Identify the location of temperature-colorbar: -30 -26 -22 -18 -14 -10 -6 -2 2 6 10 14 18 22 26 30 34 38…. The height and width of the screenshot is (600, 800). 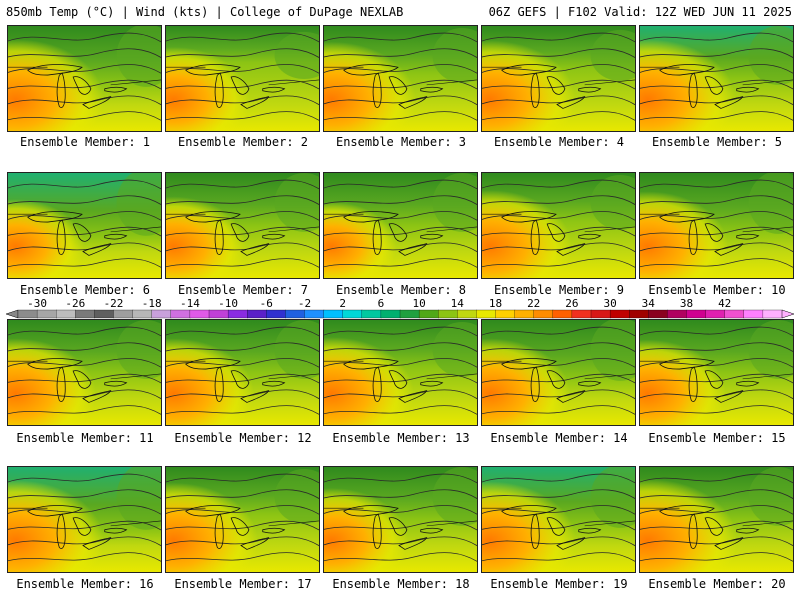
(400, 309).